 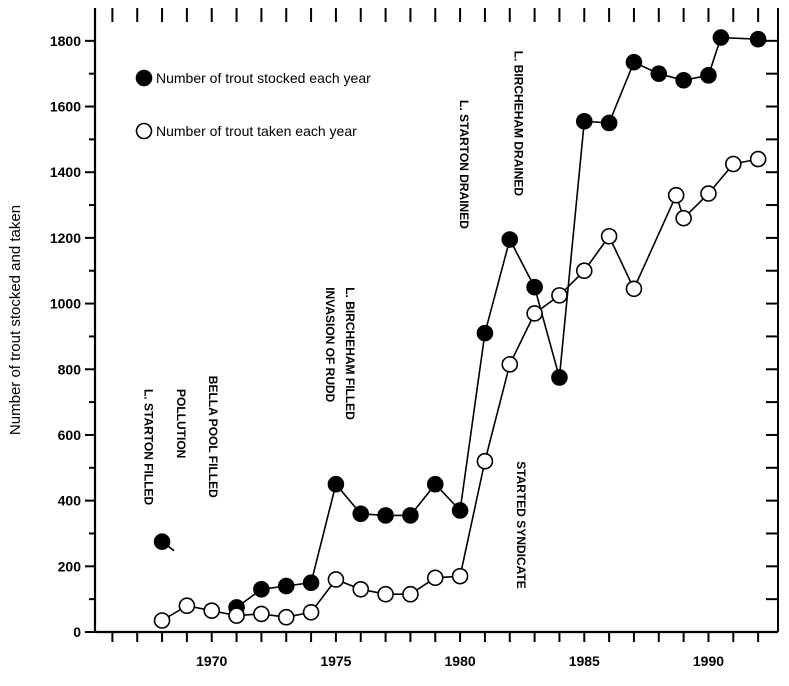 I want to click on annotation: BELLA POOL FILLED, so click(x=213, y=437).